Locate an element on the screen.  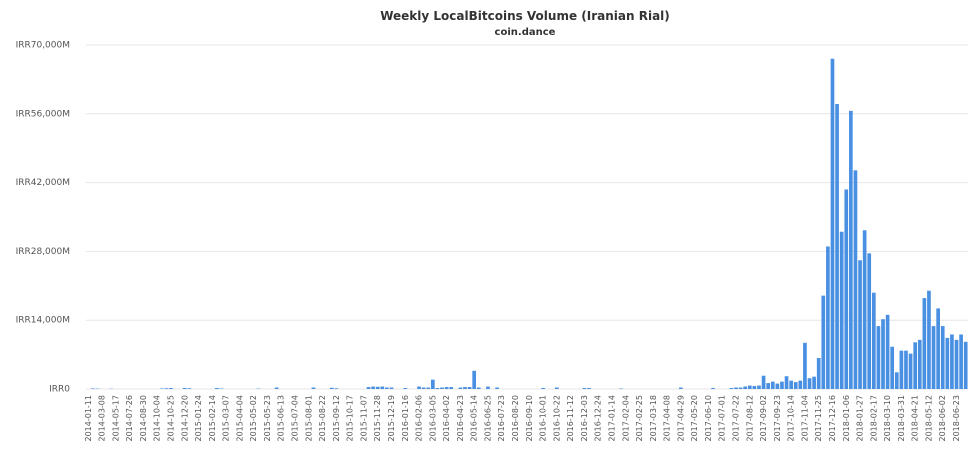
y-tick-label: IRR70,000M is located at coordinates (43, 46).